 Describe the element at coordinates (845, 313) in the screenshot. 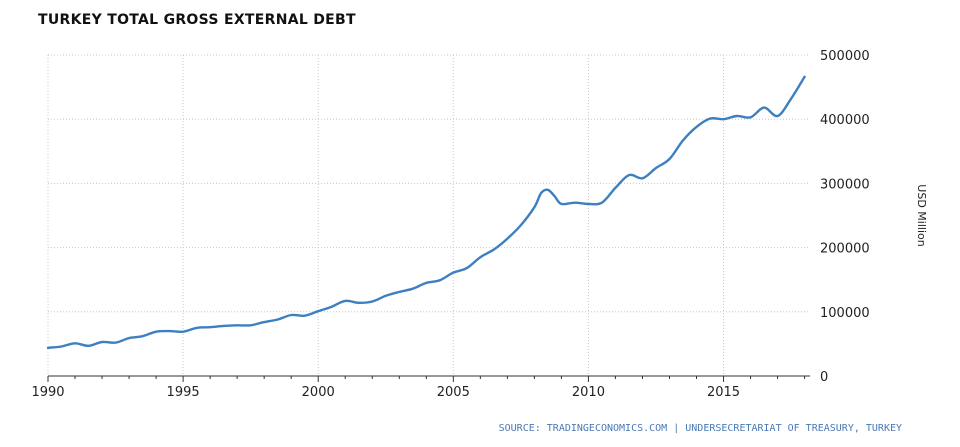

I see `y-tick-label-100000: 100000` at that location.